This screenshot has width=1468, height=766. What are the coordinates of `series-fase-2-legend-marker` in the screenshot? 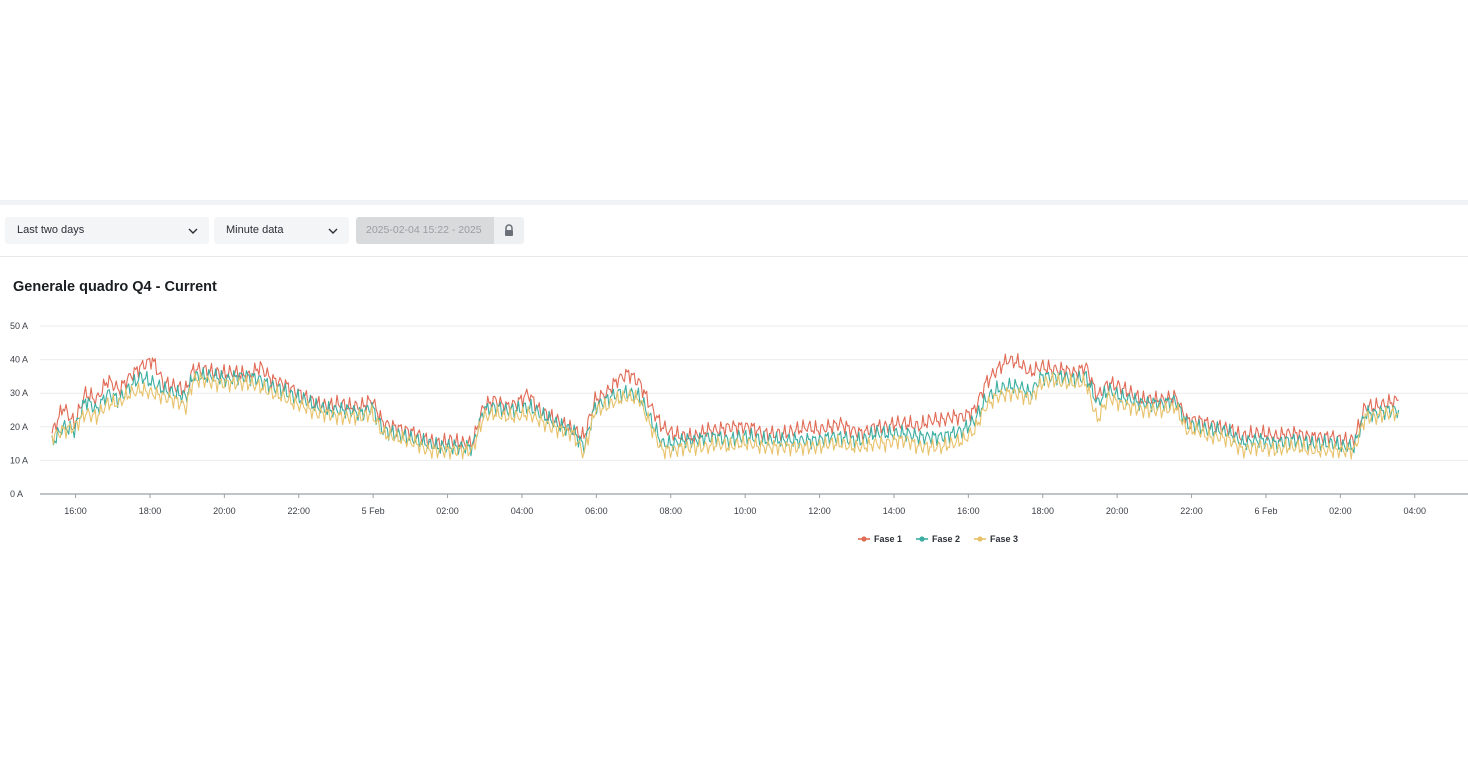 It's located at (922, 539).